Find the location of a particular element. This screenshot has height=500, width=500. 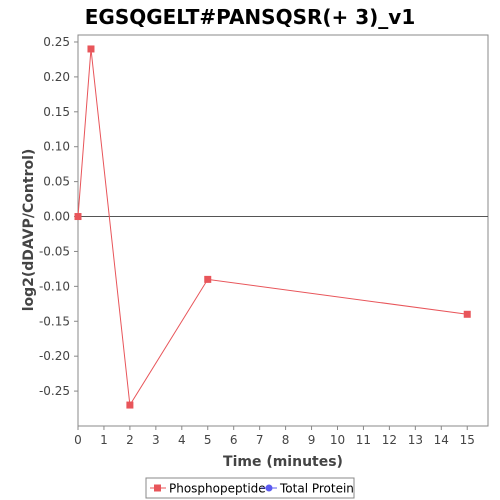

x-tick-label: 15 is located at coordinates (467, 440).